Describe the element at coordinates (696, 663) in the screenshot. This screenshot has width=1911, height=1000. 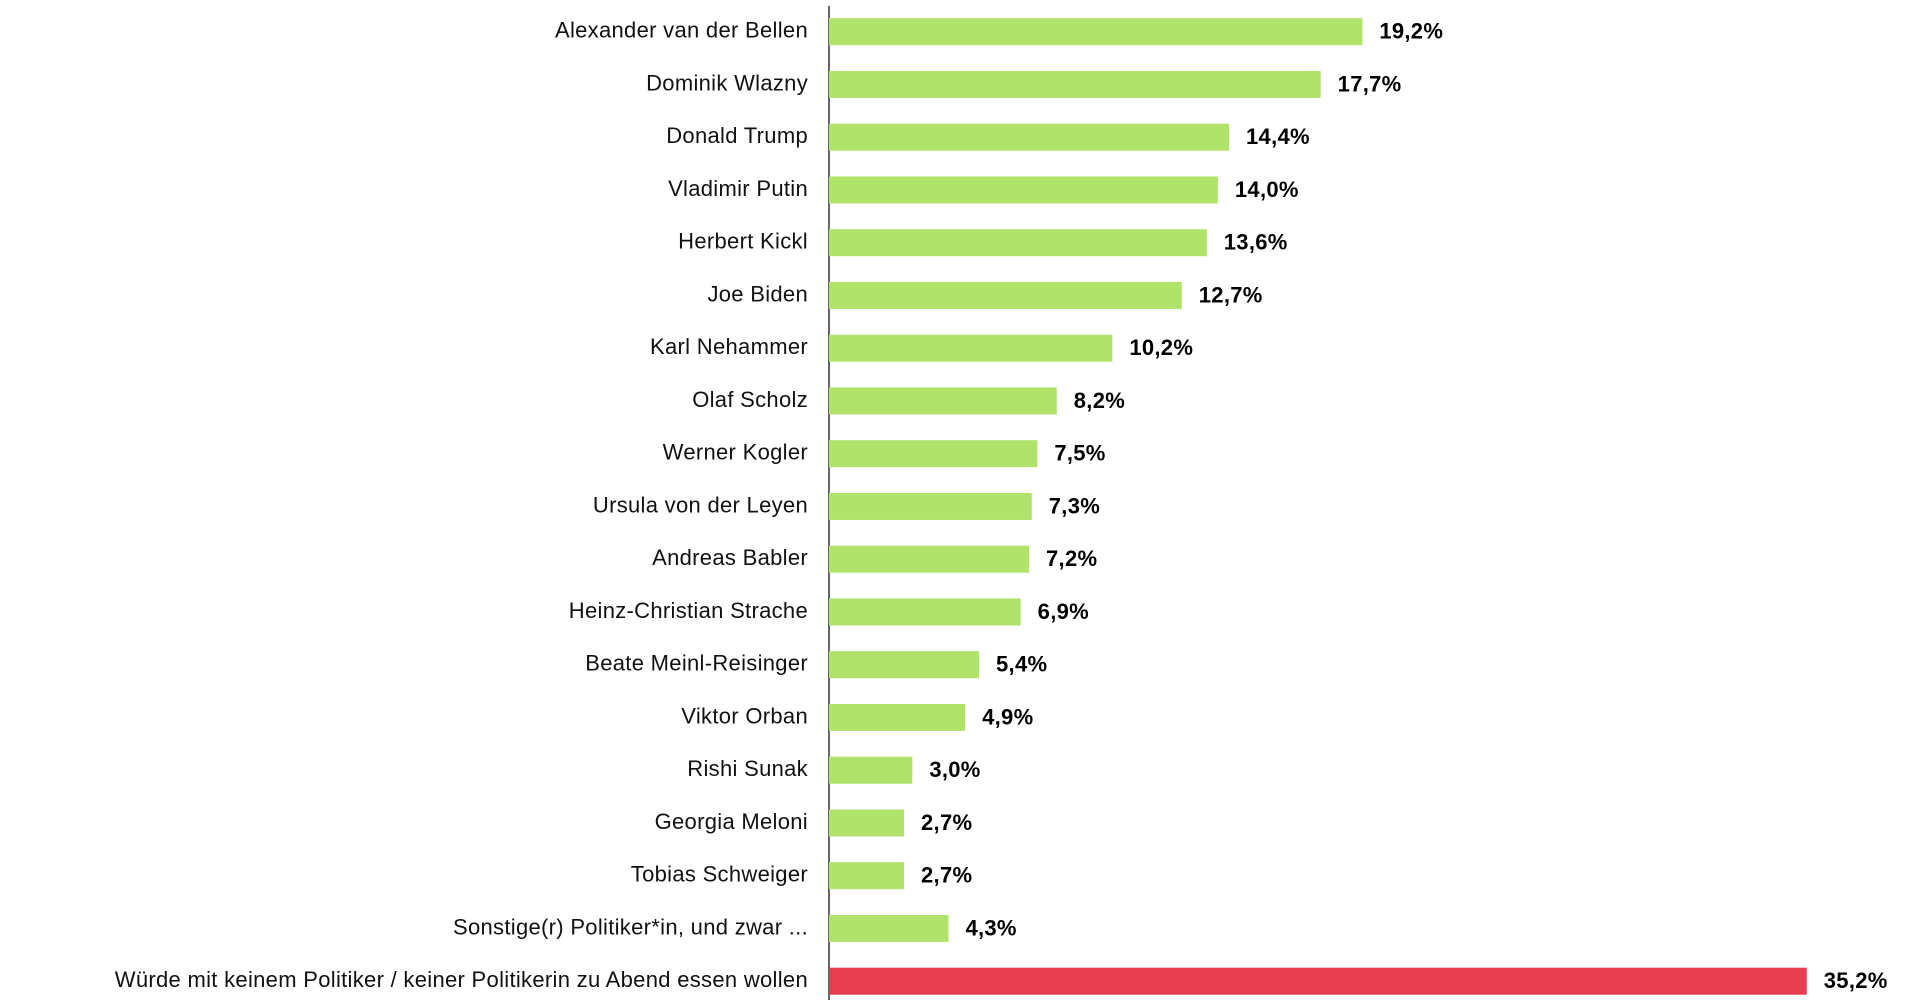
I see `category-label: Beate Meinl-Reisinger` at that location.